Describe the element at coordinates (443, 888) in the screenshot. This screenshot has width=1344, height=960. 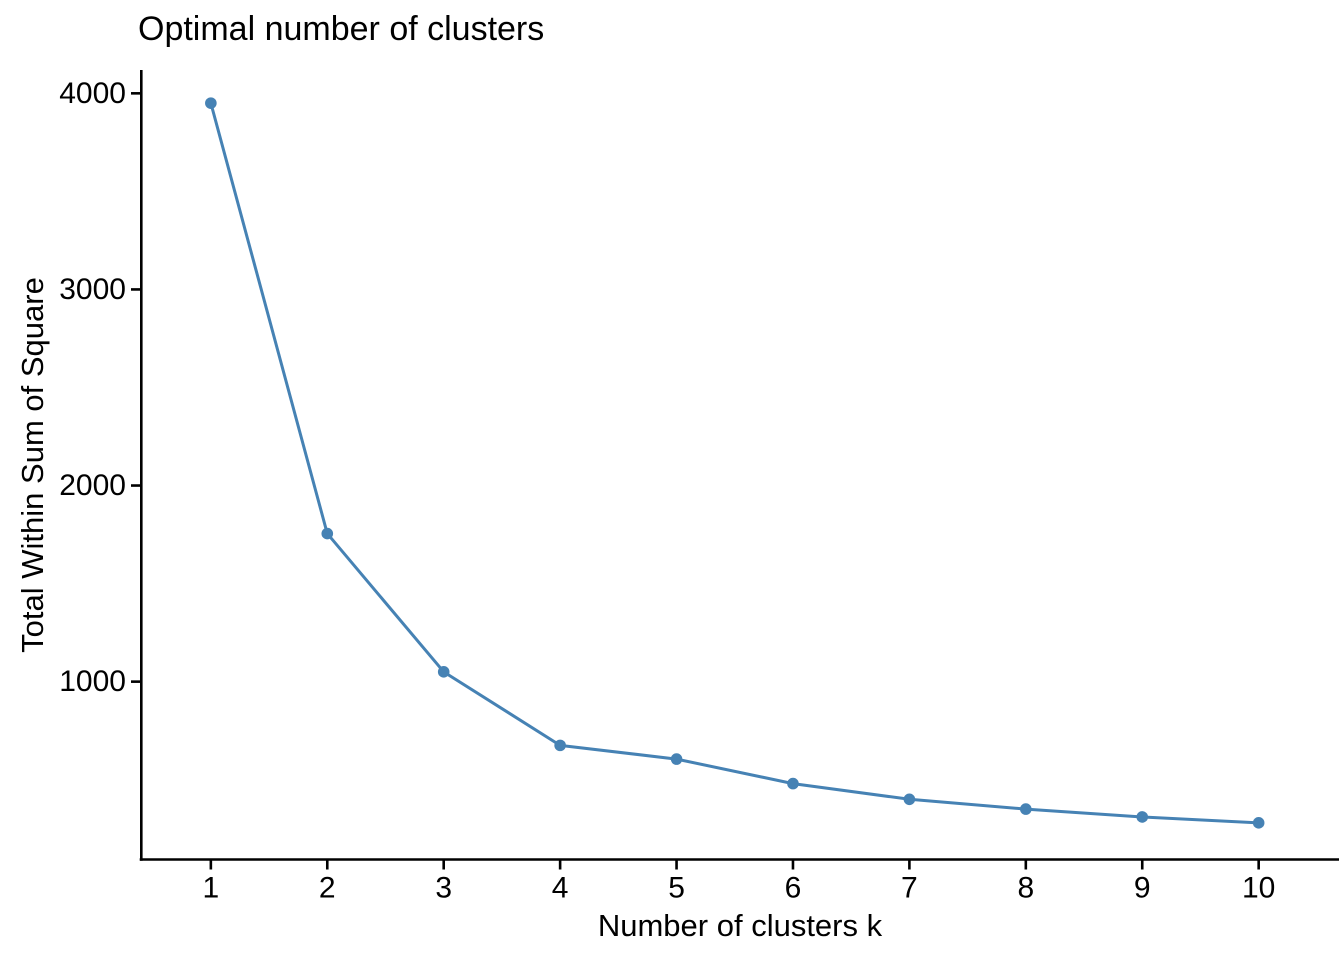
I see `x-tick-label: 3` at that location.